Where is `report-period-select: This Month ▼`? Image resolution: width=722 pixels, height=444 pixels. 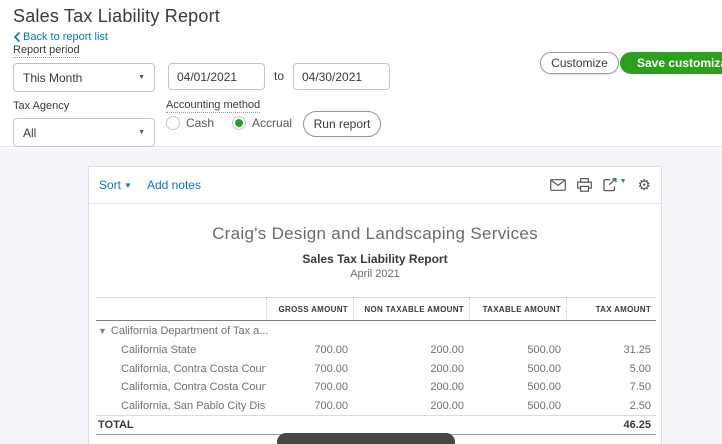 report-period-select: This Month ▼ is located at coordinates (84, 77).